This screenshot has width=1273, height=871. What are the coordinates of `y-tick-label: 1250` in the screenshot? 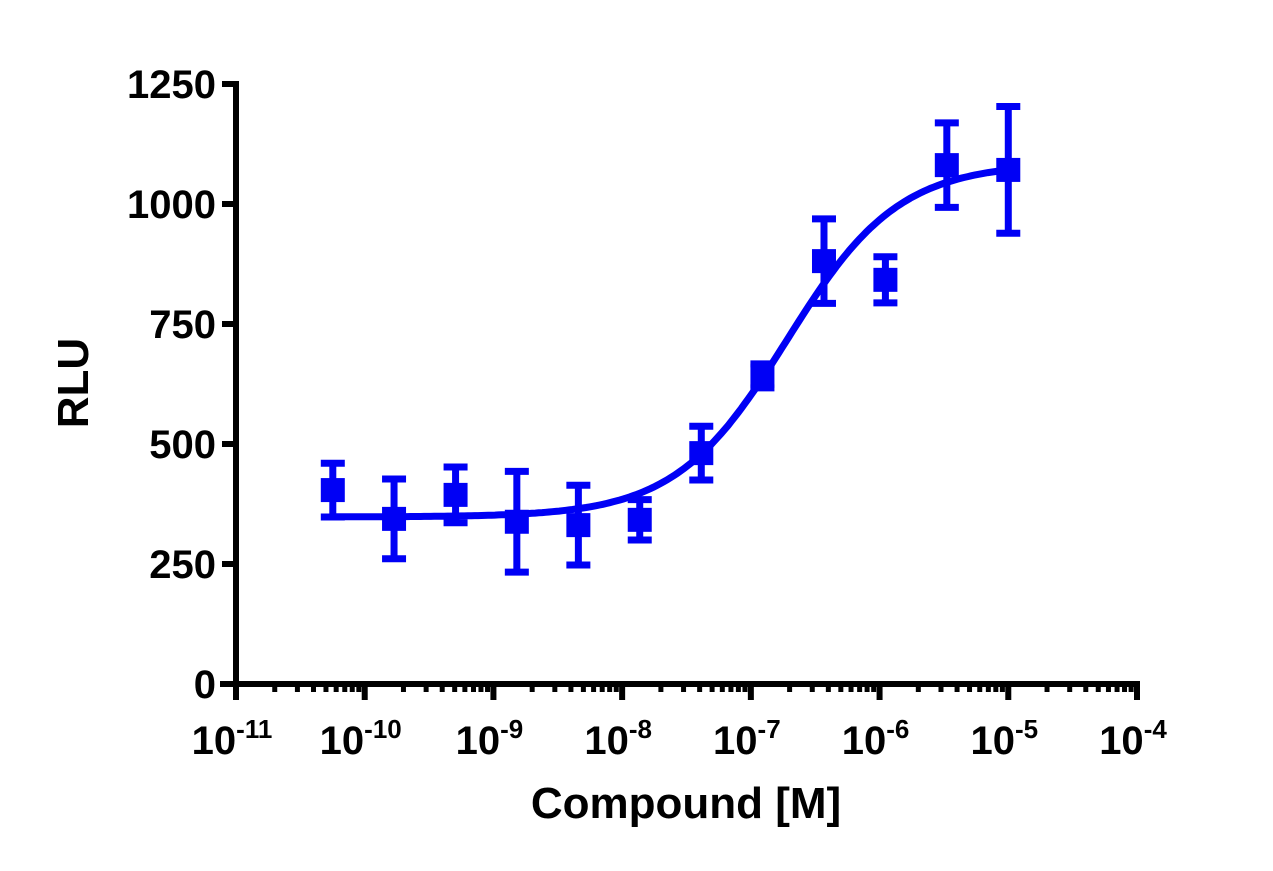 It's located at (171, 85).